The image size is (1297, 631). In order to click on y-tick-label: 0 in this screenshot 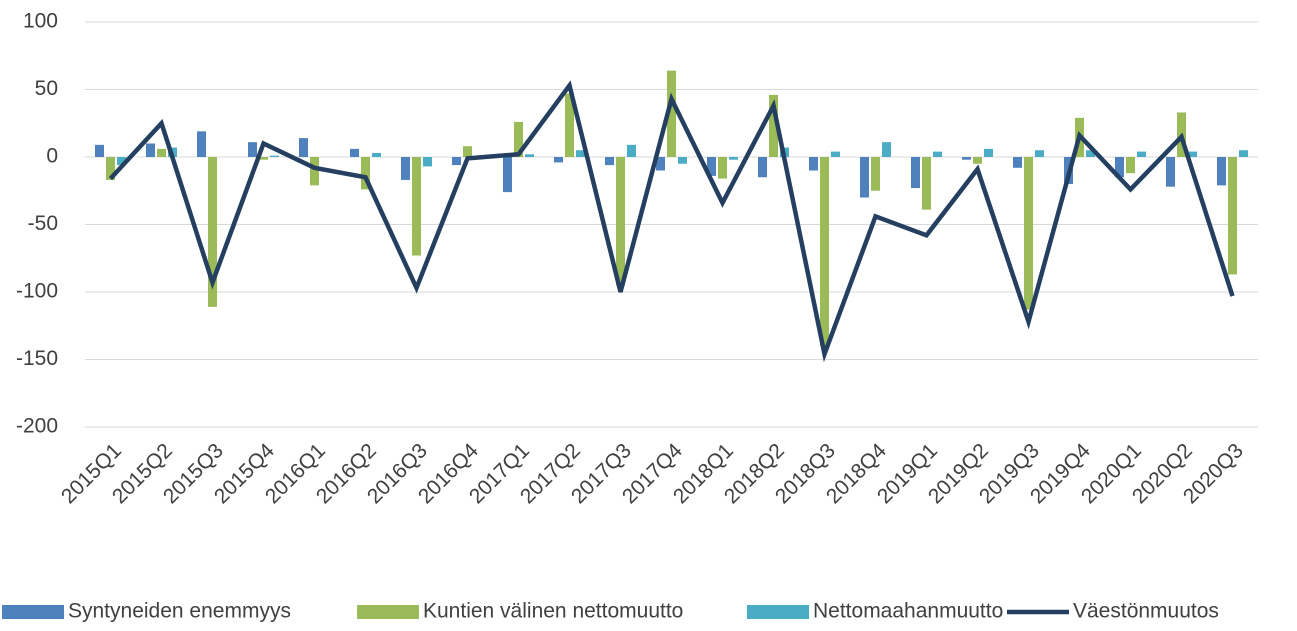, I will do `click(52, 156)`.